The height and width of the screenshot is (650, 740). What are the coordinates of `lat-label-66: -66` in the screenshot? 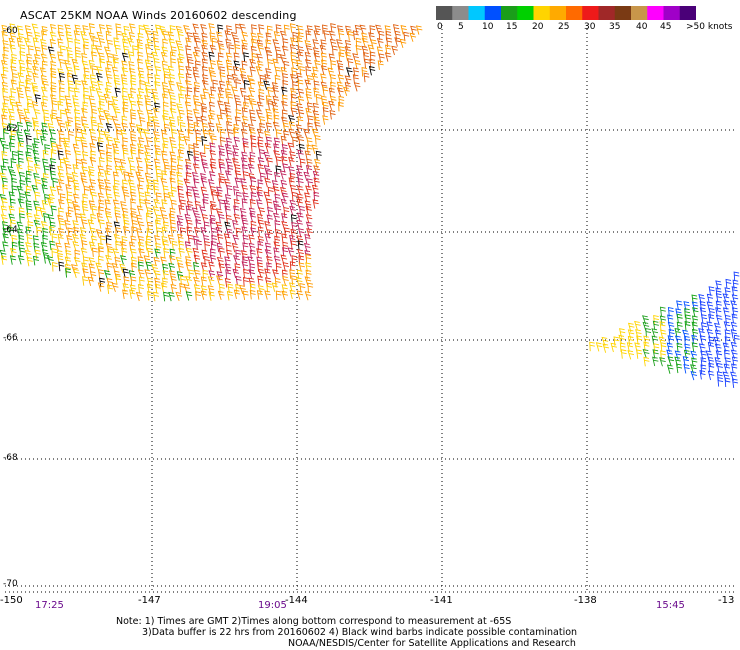 It's located at (10, 338).